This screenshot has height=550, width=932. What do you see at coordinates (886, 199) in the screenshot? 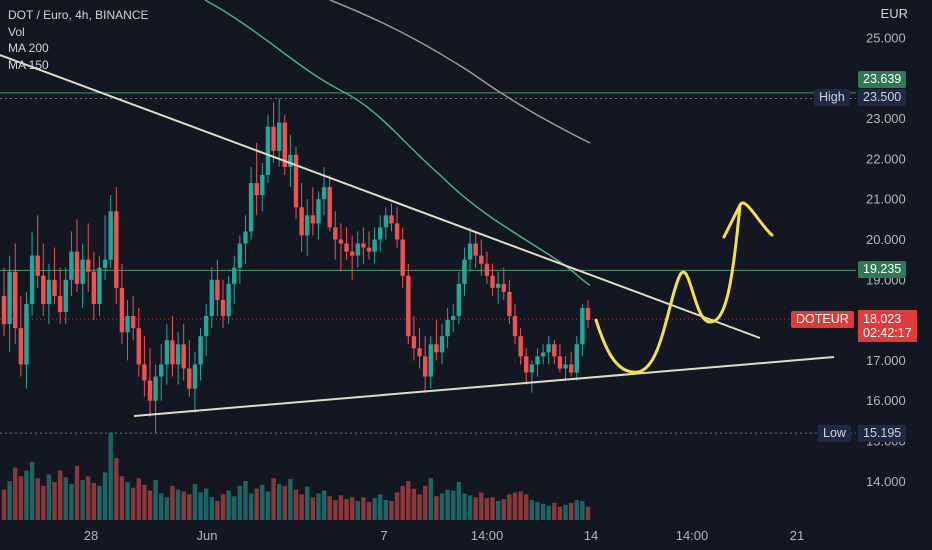
I see `y-tick-label: 21.000` at bounding box center [886, 199].